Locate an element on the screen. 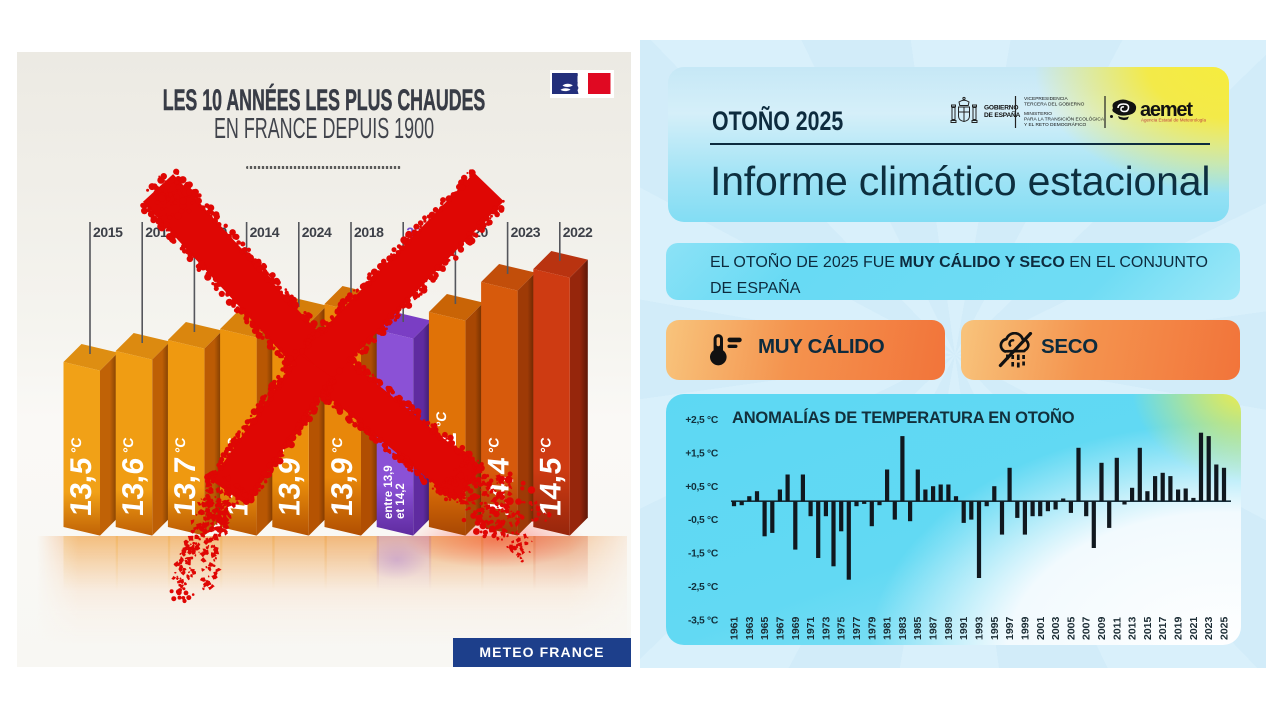 This screenshot has width=1280, height=720. svg-text: -2,5 °C is located at coordinates (703, 587).